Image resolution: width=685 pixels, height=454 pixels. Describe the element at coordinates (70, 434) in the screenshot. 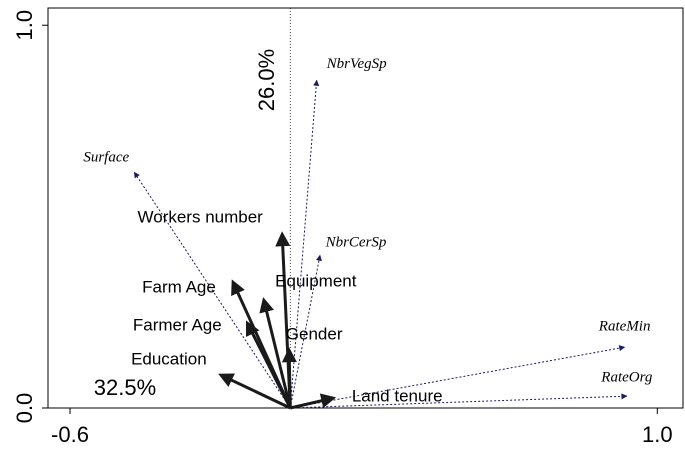

I see `x-tick-label: -0.6` at that location.